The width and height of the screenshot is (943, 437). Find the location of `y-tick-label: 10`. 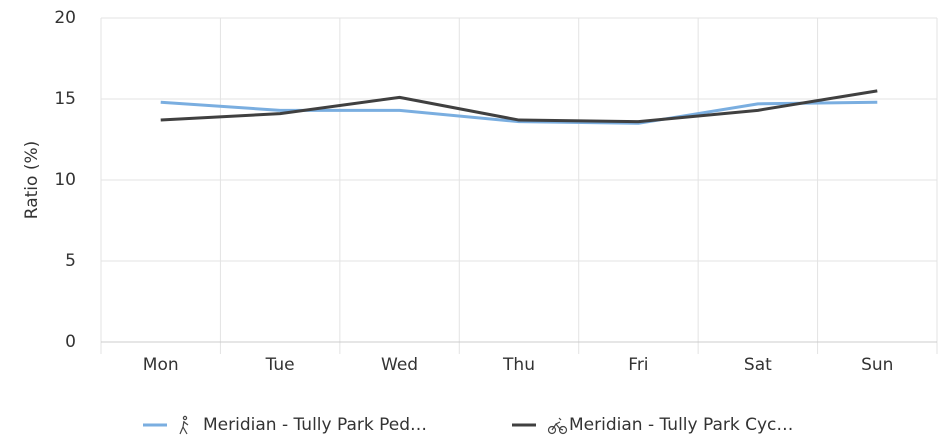

y-tick-label: 10 is located at coordinates (65, 180).